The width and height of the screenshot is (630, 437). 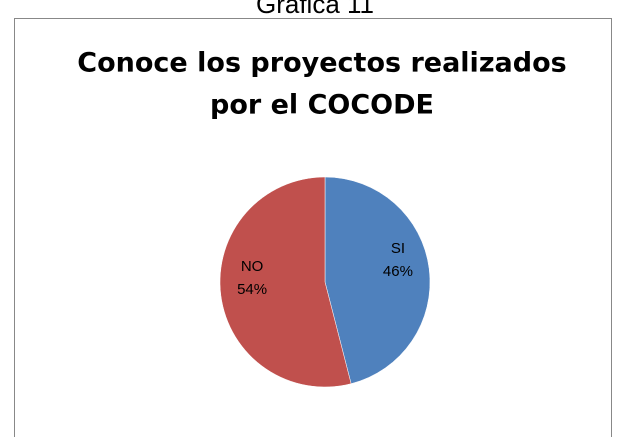 What do you see at coordinates (398, 271) in the screenshot?
I see `slice-value-label: 46%` at bounding box center [398, 271].